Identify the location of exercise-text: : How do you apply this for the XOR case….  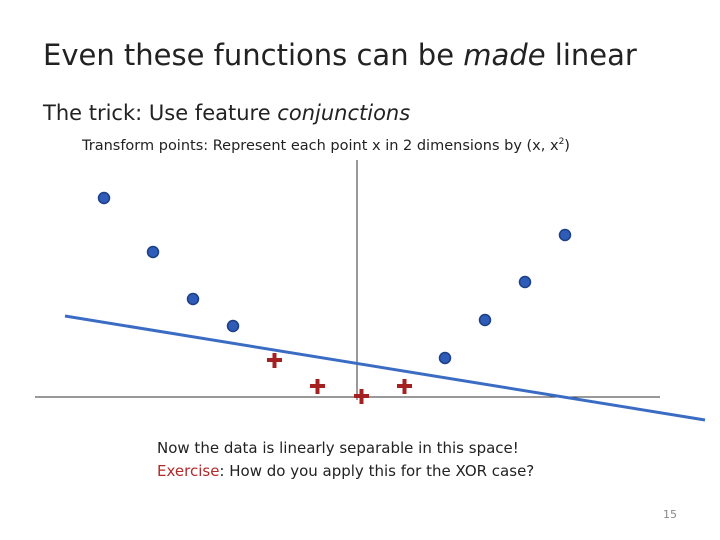
(377, 471).